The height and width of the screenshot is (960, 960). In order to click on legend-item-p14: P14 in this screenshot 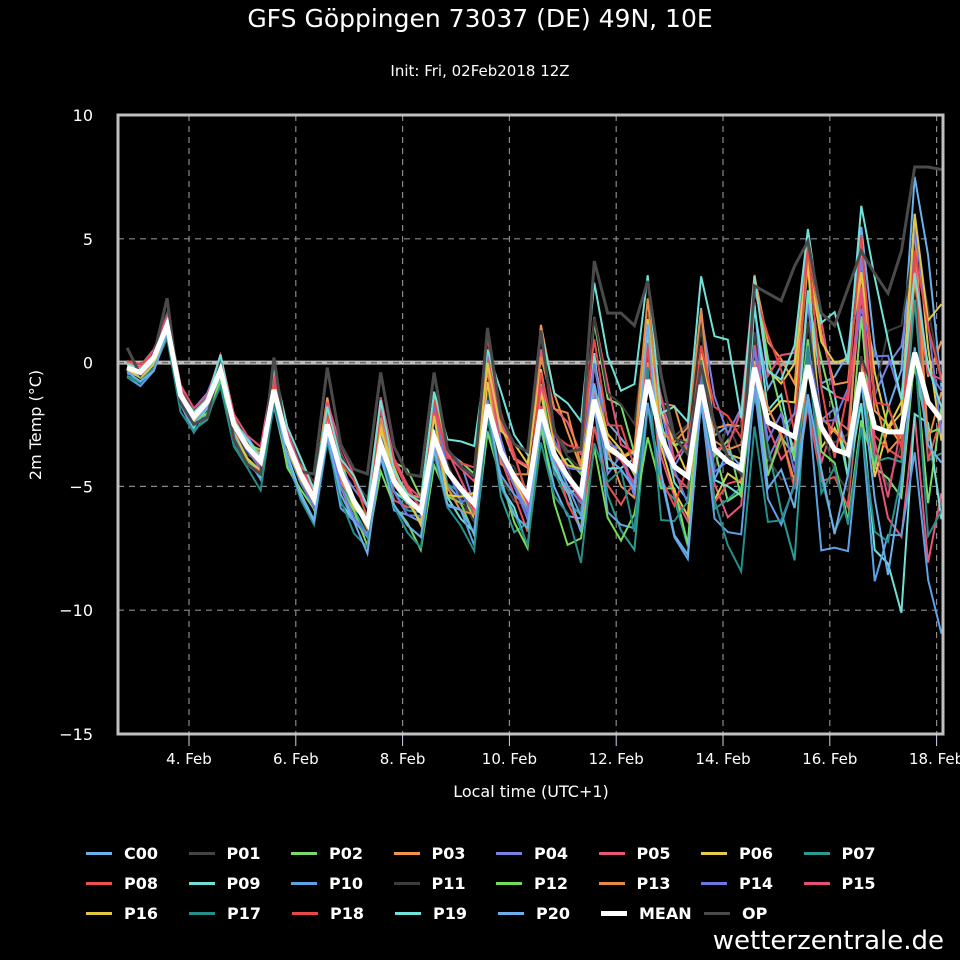, I will do `click(752, 883)`.